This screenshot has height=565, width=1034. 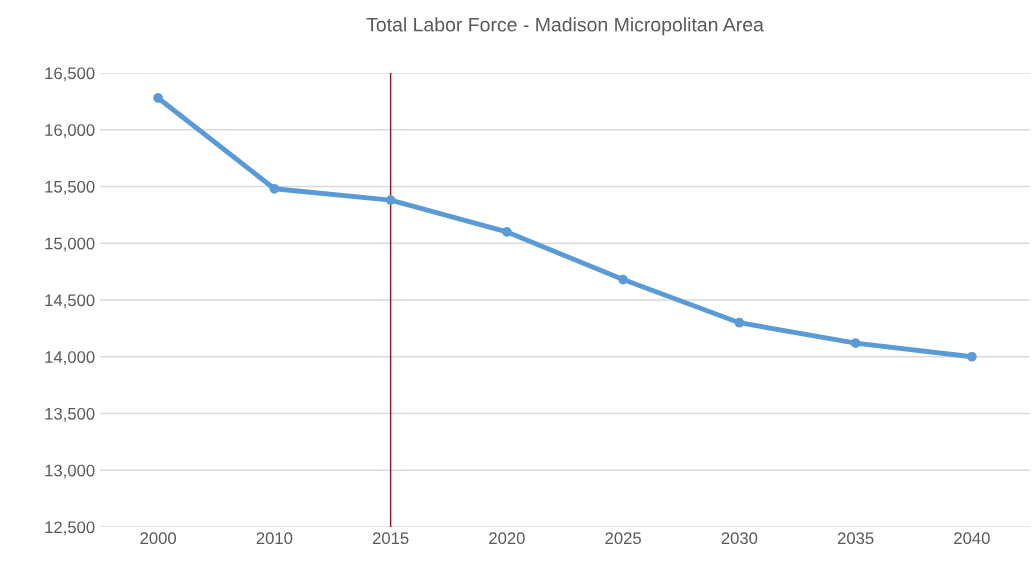 What do you see at coordinates (390, 538) in the screenshot?
I see `x-tick-label: 2015` at bounding box center [390, 538].